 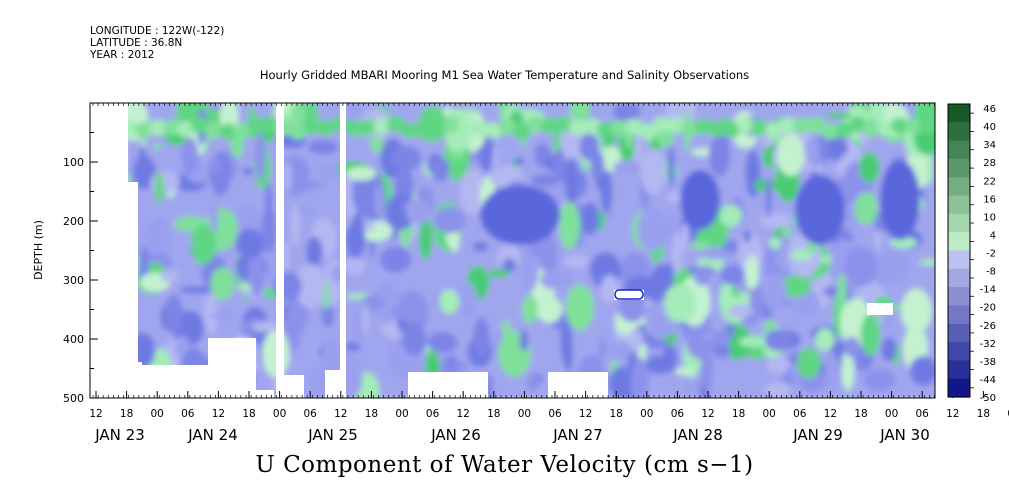 I want to click on color-bar-label: -32, so click(x=988, y=344).